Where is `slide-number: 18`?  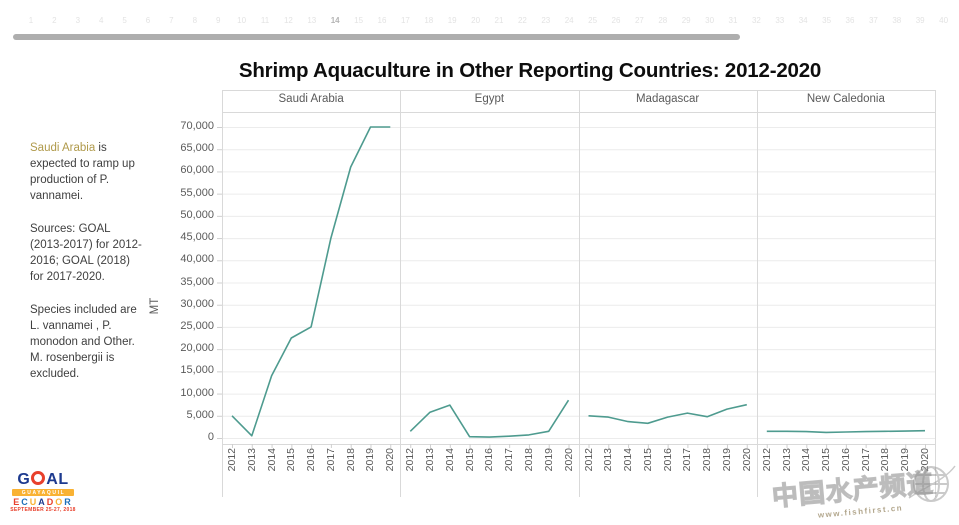
slide-number: 18 is located at coordinates (429, 20).